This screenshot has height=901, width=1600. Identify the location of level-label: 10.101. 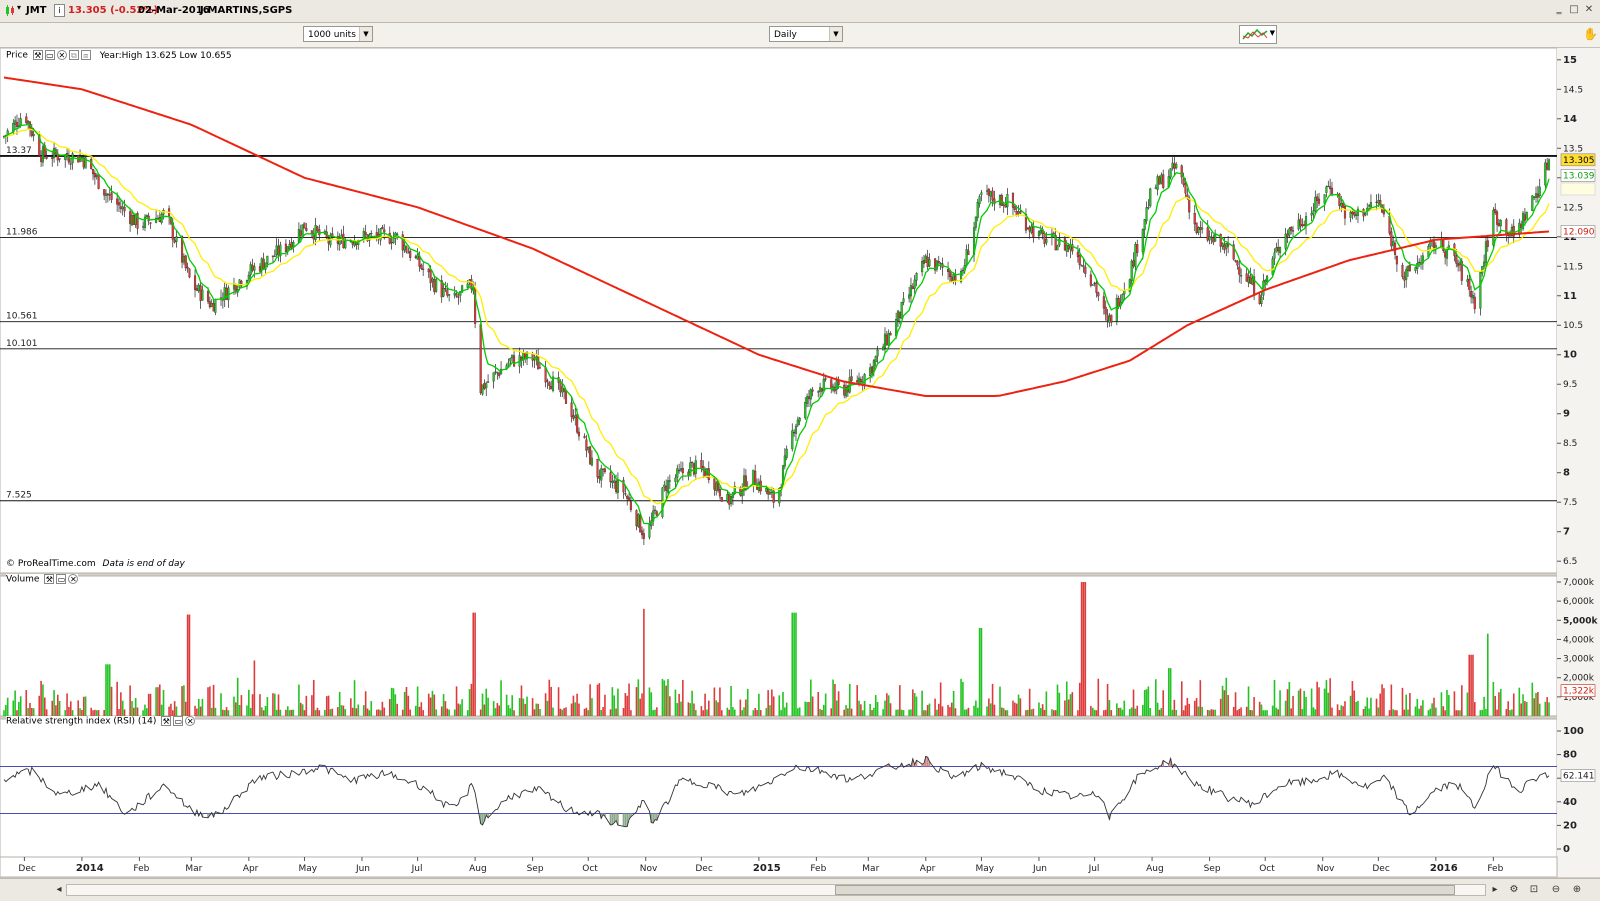
(22, 344).